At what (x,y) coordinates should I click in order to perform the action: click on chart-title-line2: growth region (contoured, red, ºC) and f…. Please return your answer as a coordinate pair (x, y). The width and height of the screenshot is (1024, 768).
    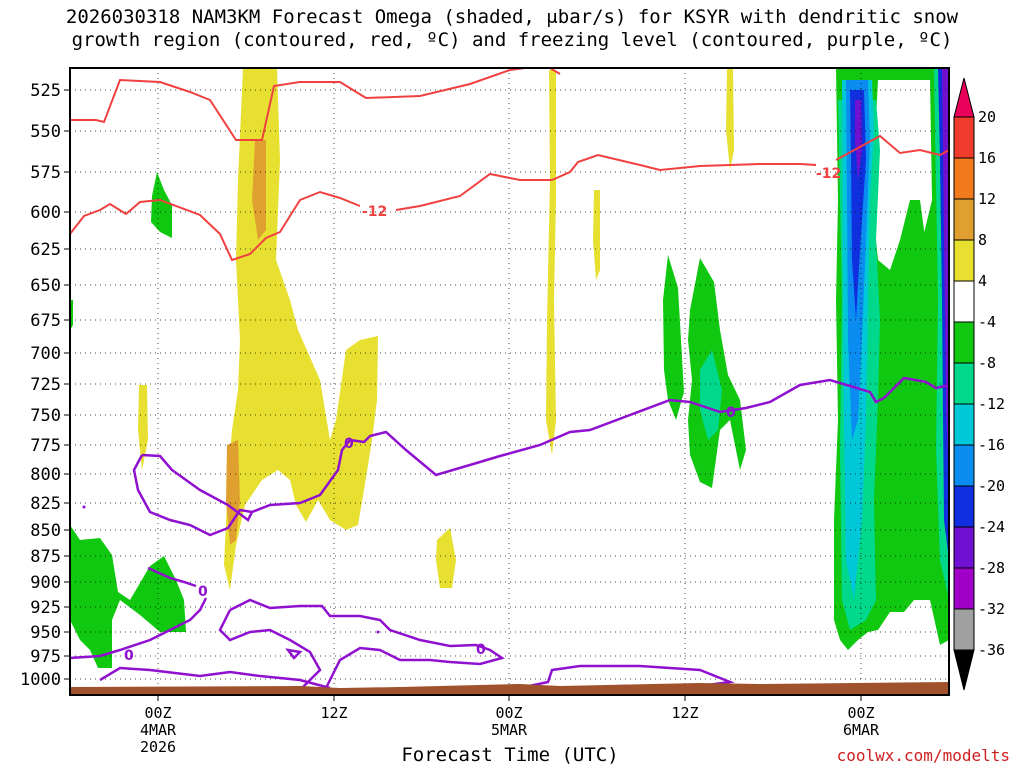
    Looking at the image, I should click on (512, 40).